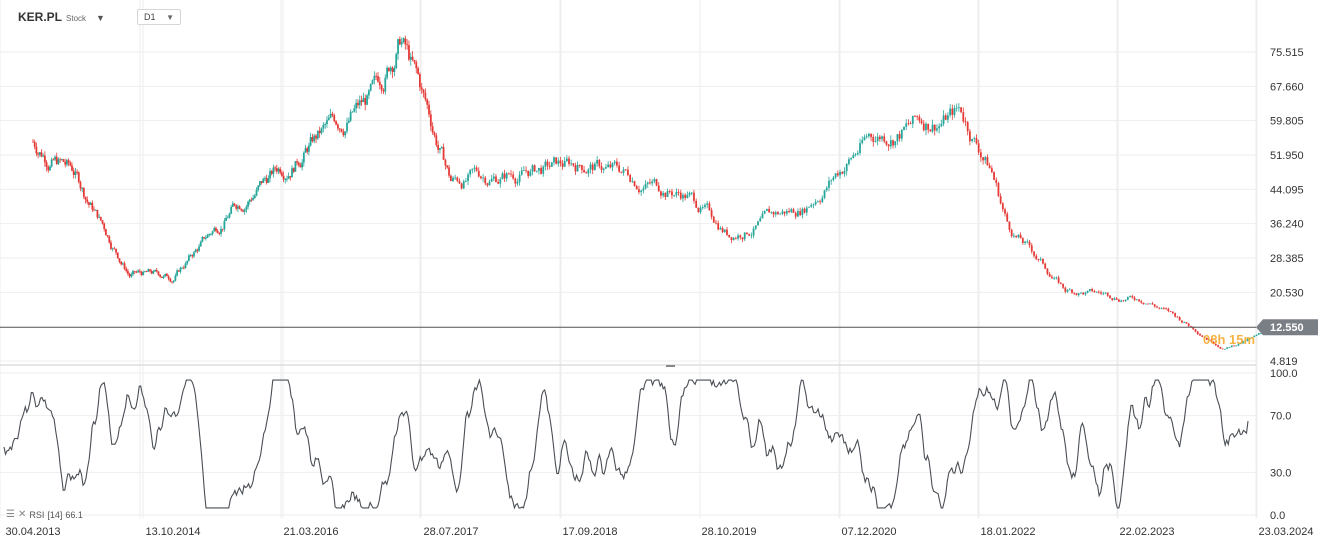 The width and height of the screenshot is (1330, 547). What do you see at coordinates (1287, 293) in the screenshot?
I see `price-tick-label: 20.530` at bounding box center [1287, 293].